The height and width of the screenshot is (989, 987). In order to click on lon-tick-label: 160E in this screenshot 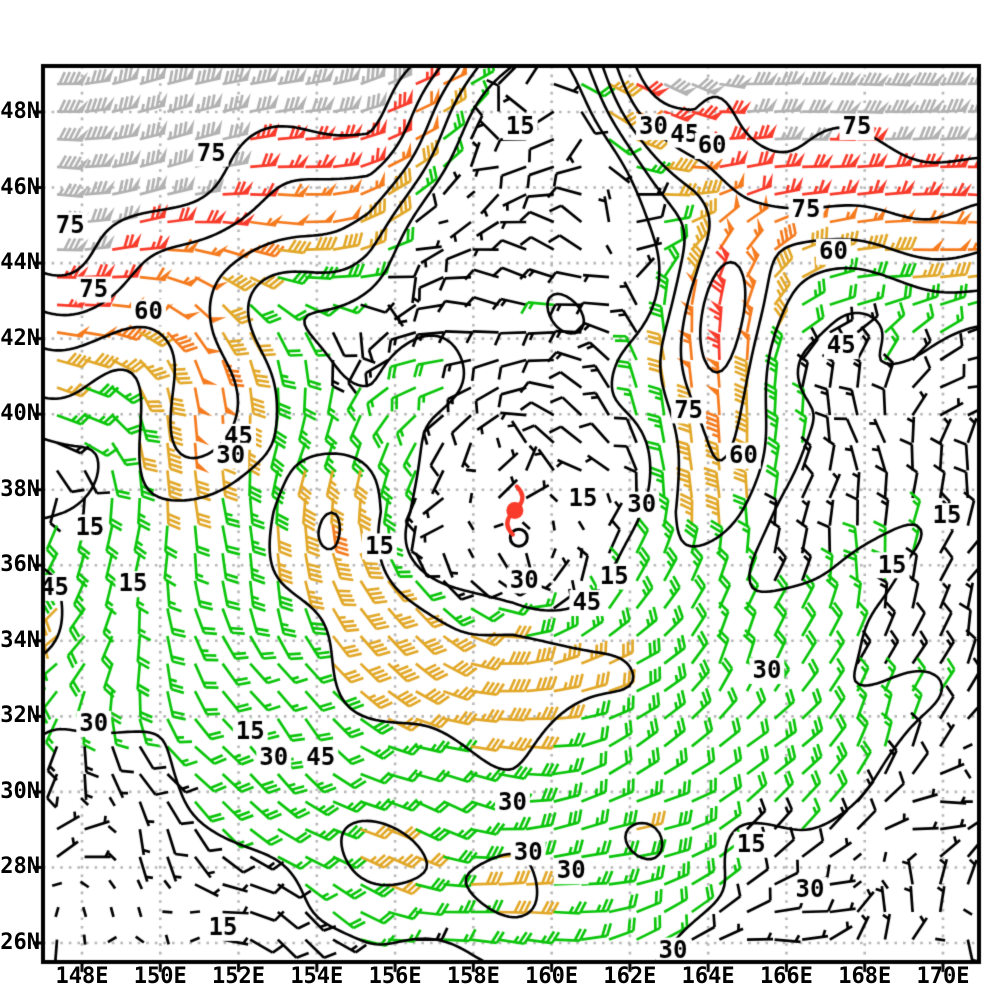, I will do `click(552, 976)`.